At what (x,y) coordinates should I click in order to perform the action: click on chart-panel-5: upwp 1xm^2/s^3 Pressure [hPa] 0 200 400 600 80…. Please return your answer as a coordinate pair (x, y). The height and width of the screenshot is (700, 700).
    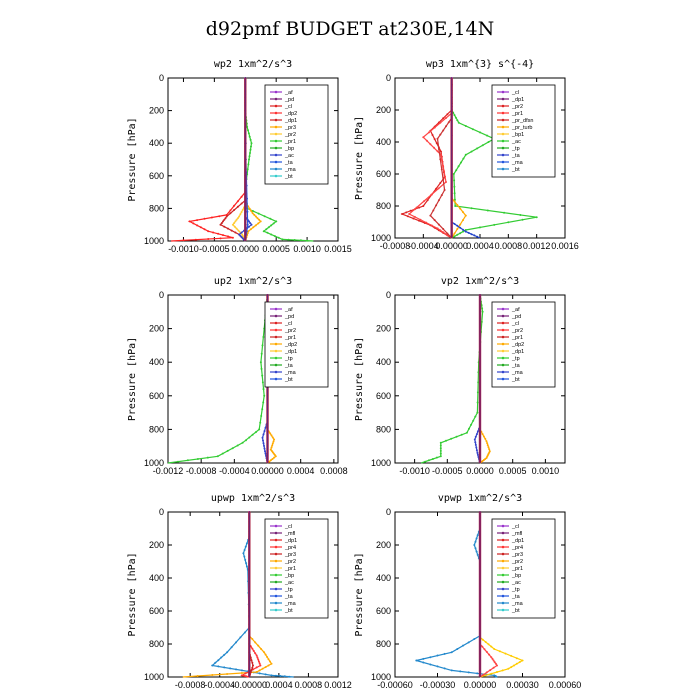
    Looking at the image, I should click on (239, 591).